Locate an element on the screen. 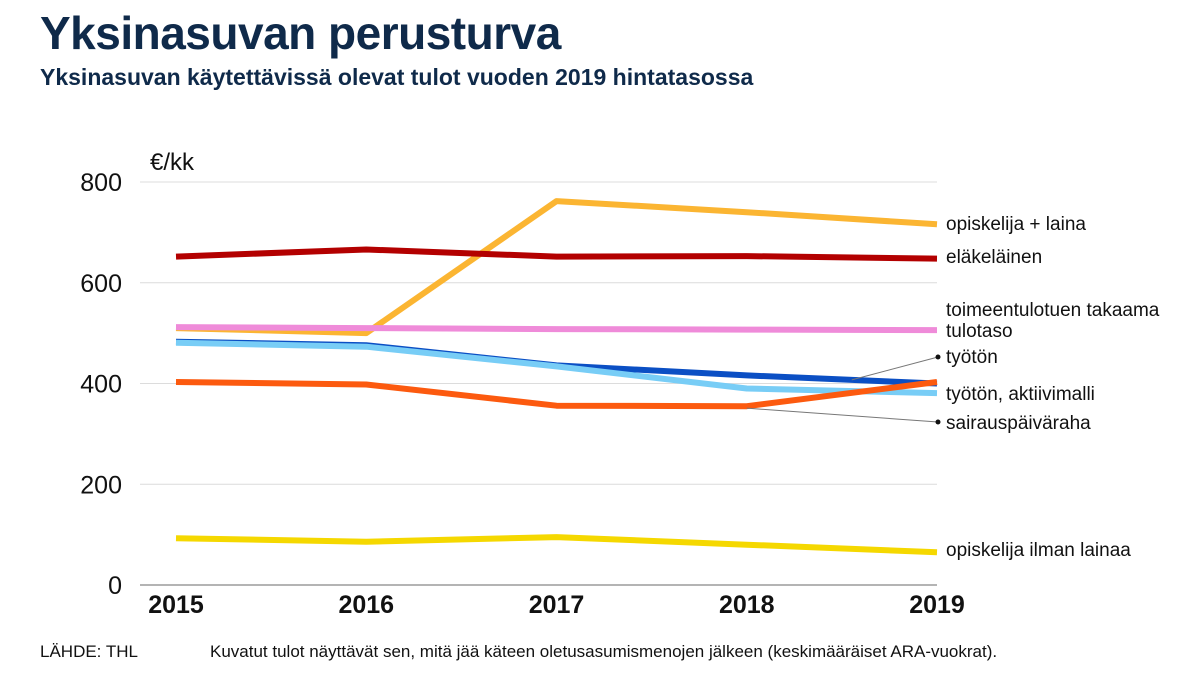 This screenshot has height=674, width=1198. x-tick-label: 2018 is located at coordinates (747, 605).